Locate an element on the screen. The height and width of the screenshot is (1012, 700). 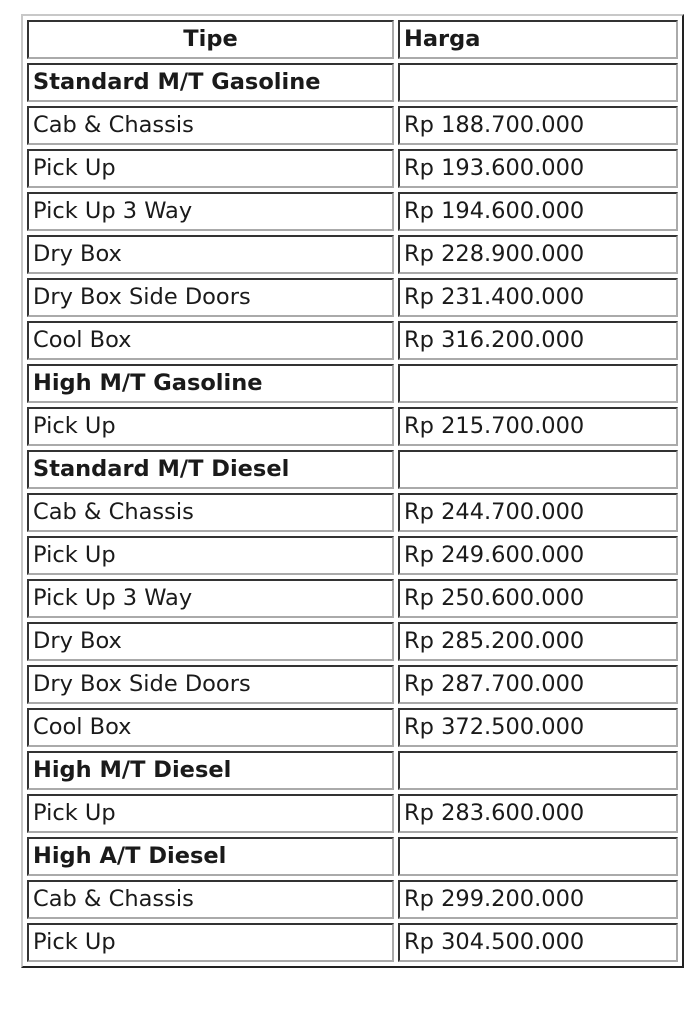
table-row: Pick Up Rp 193.600.000 is located at coordinates (352, 168).